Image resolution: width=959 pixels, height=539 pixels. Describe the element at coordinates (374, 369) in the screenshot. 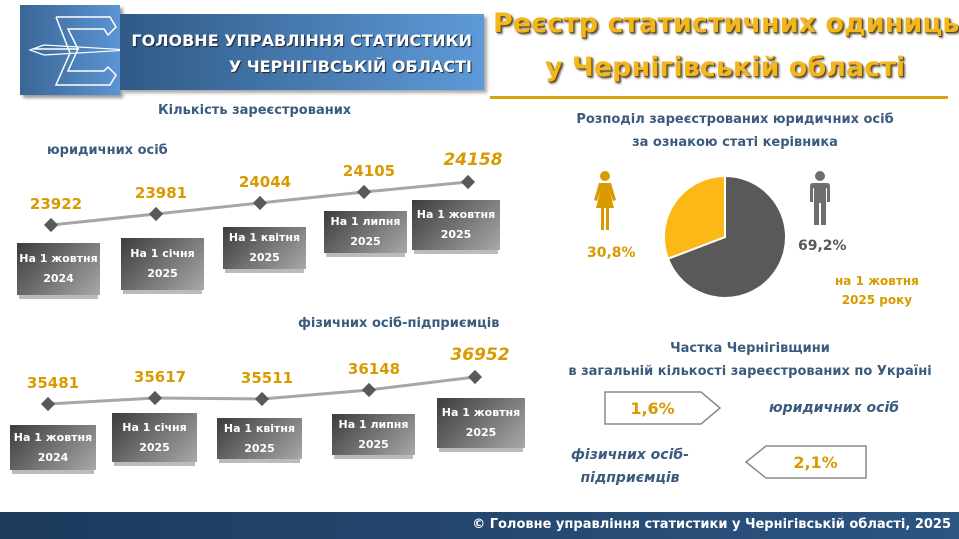

I see `data-label: 36148` at that location.